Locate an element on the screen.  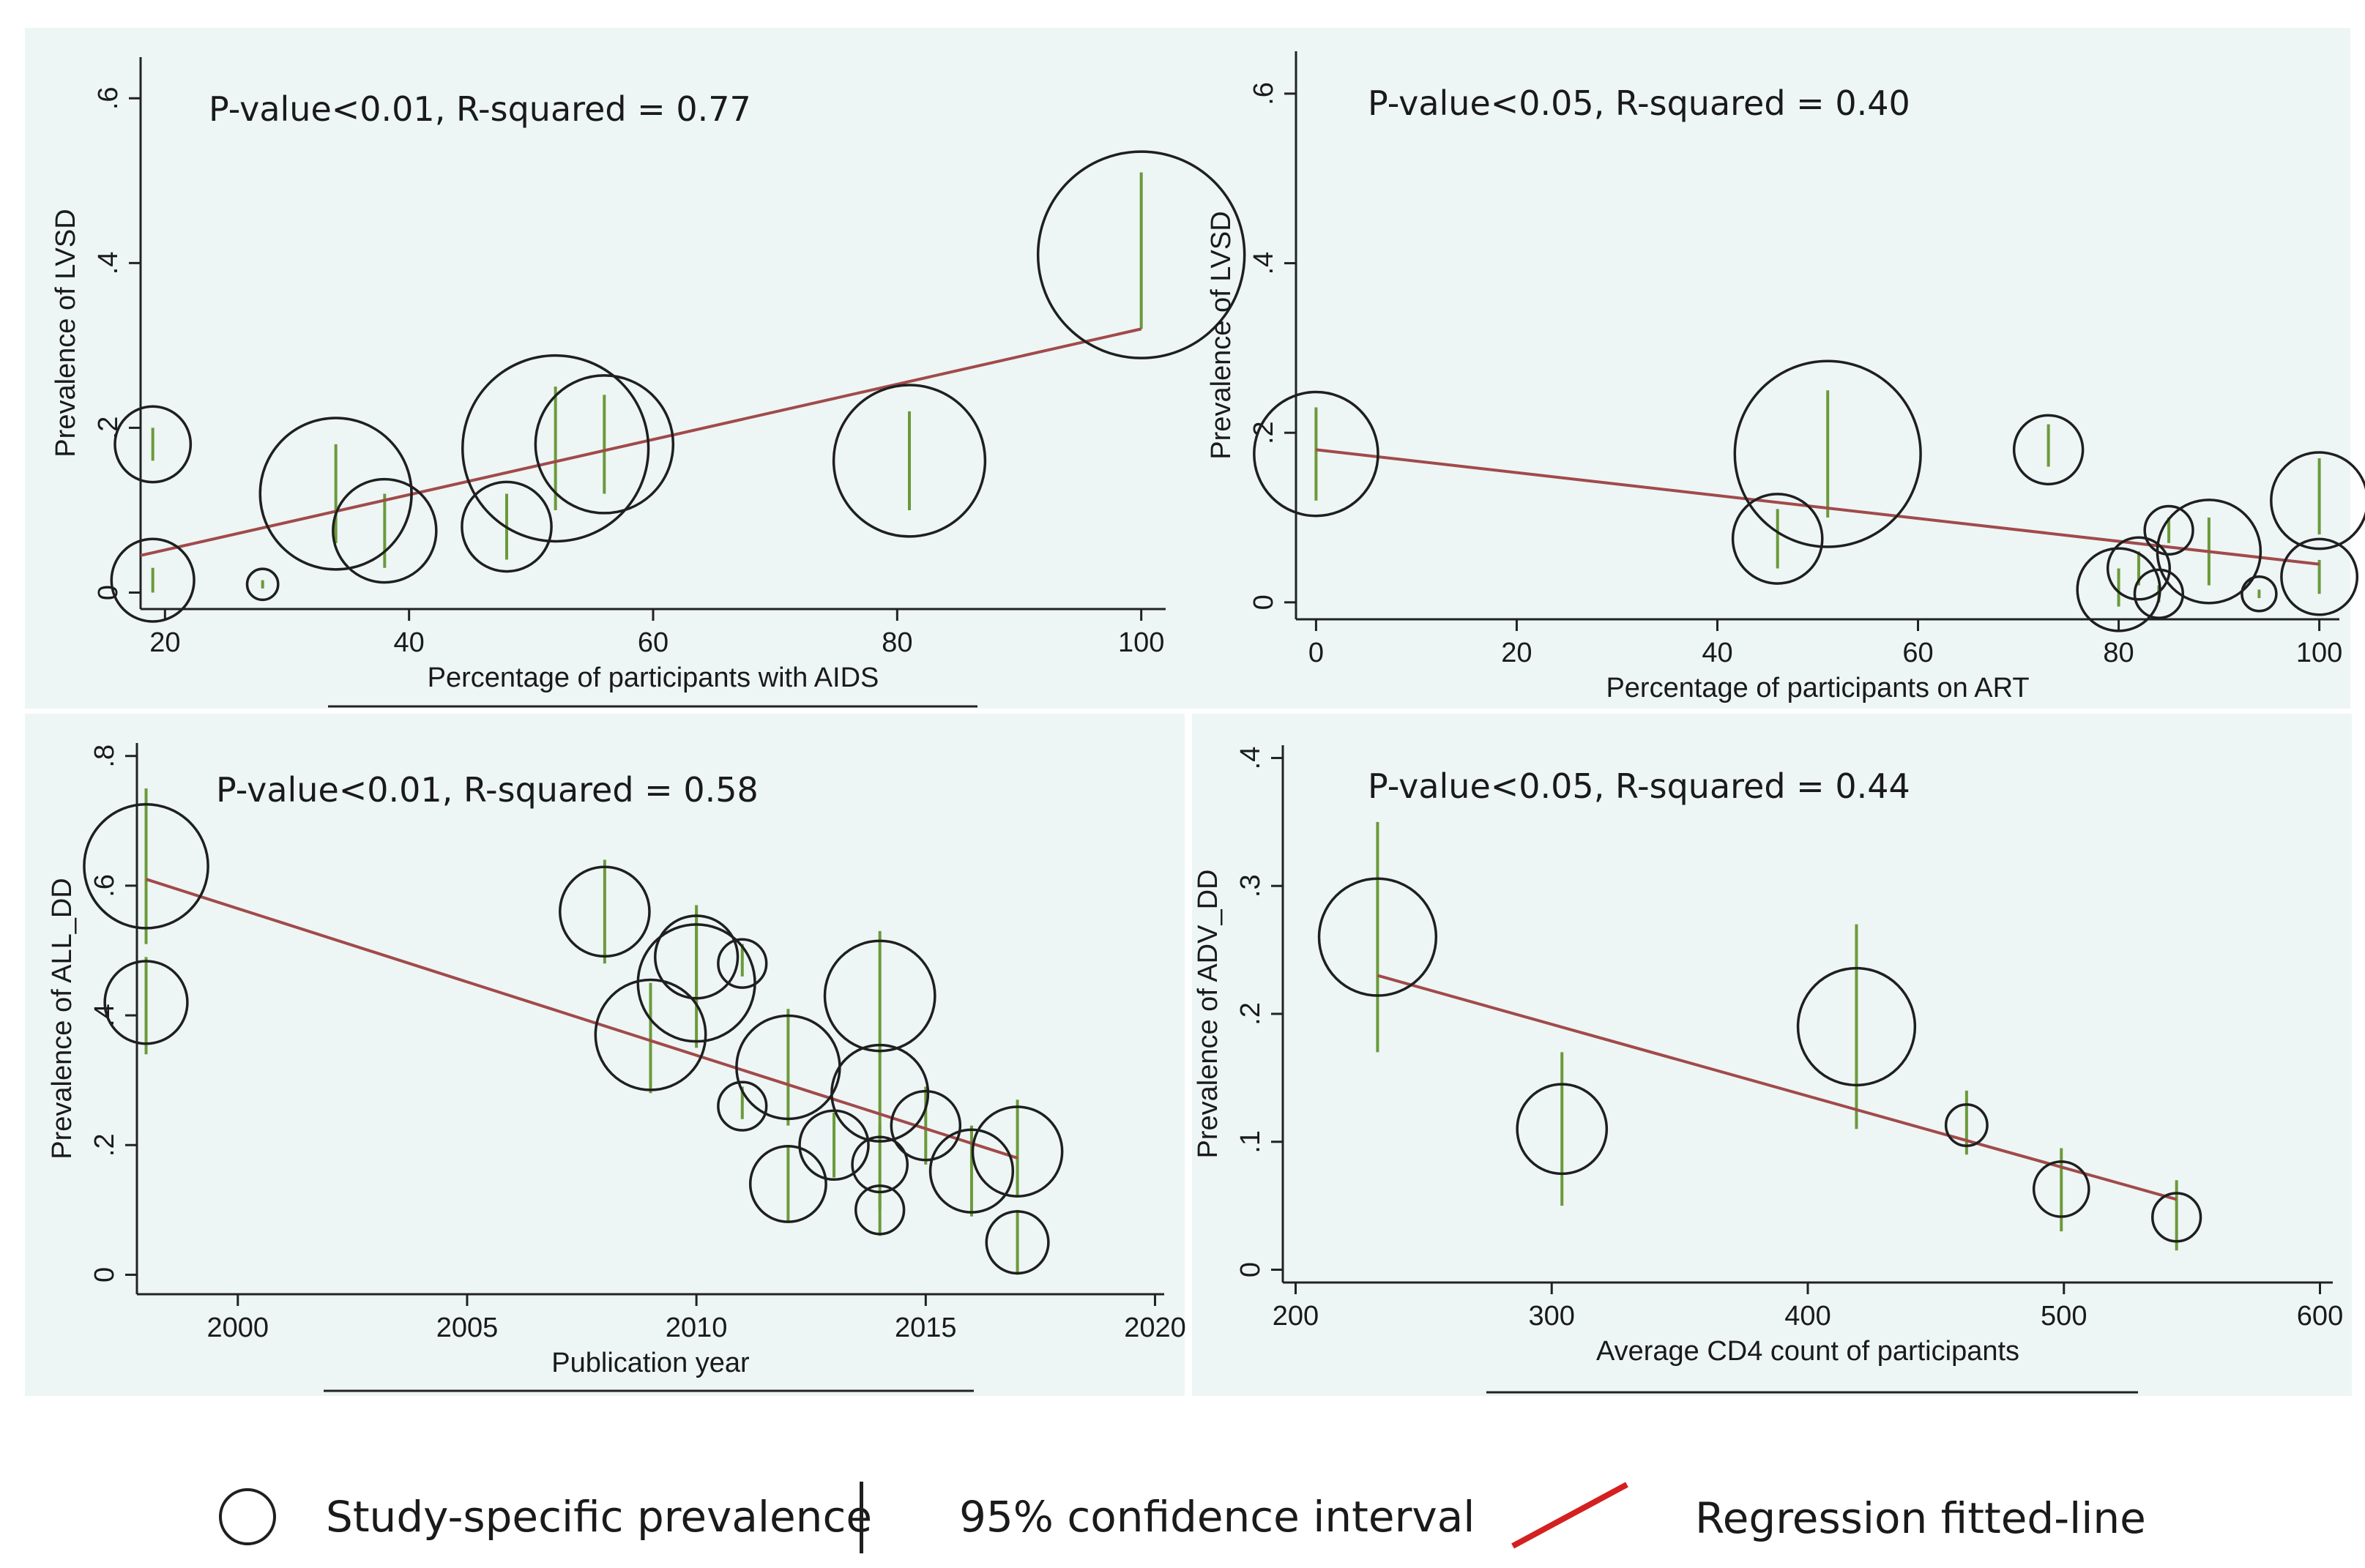
x-tick-label: 500 is located at coordinates (2064, 1316).